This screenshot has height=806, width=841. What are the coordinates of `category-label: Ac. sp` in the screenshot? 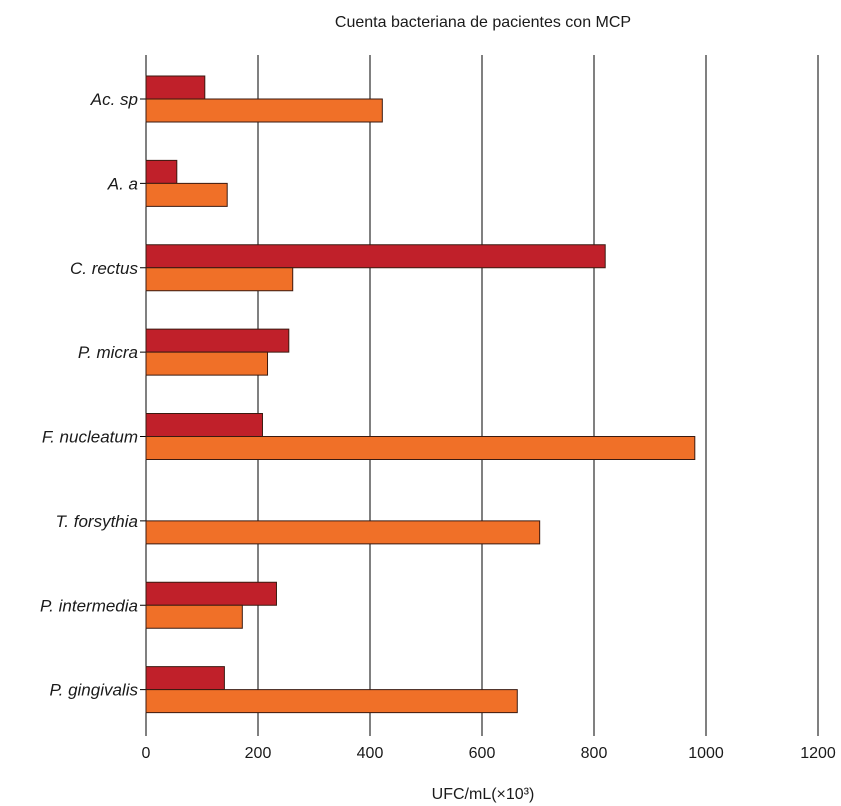 It's located at (114, 99).